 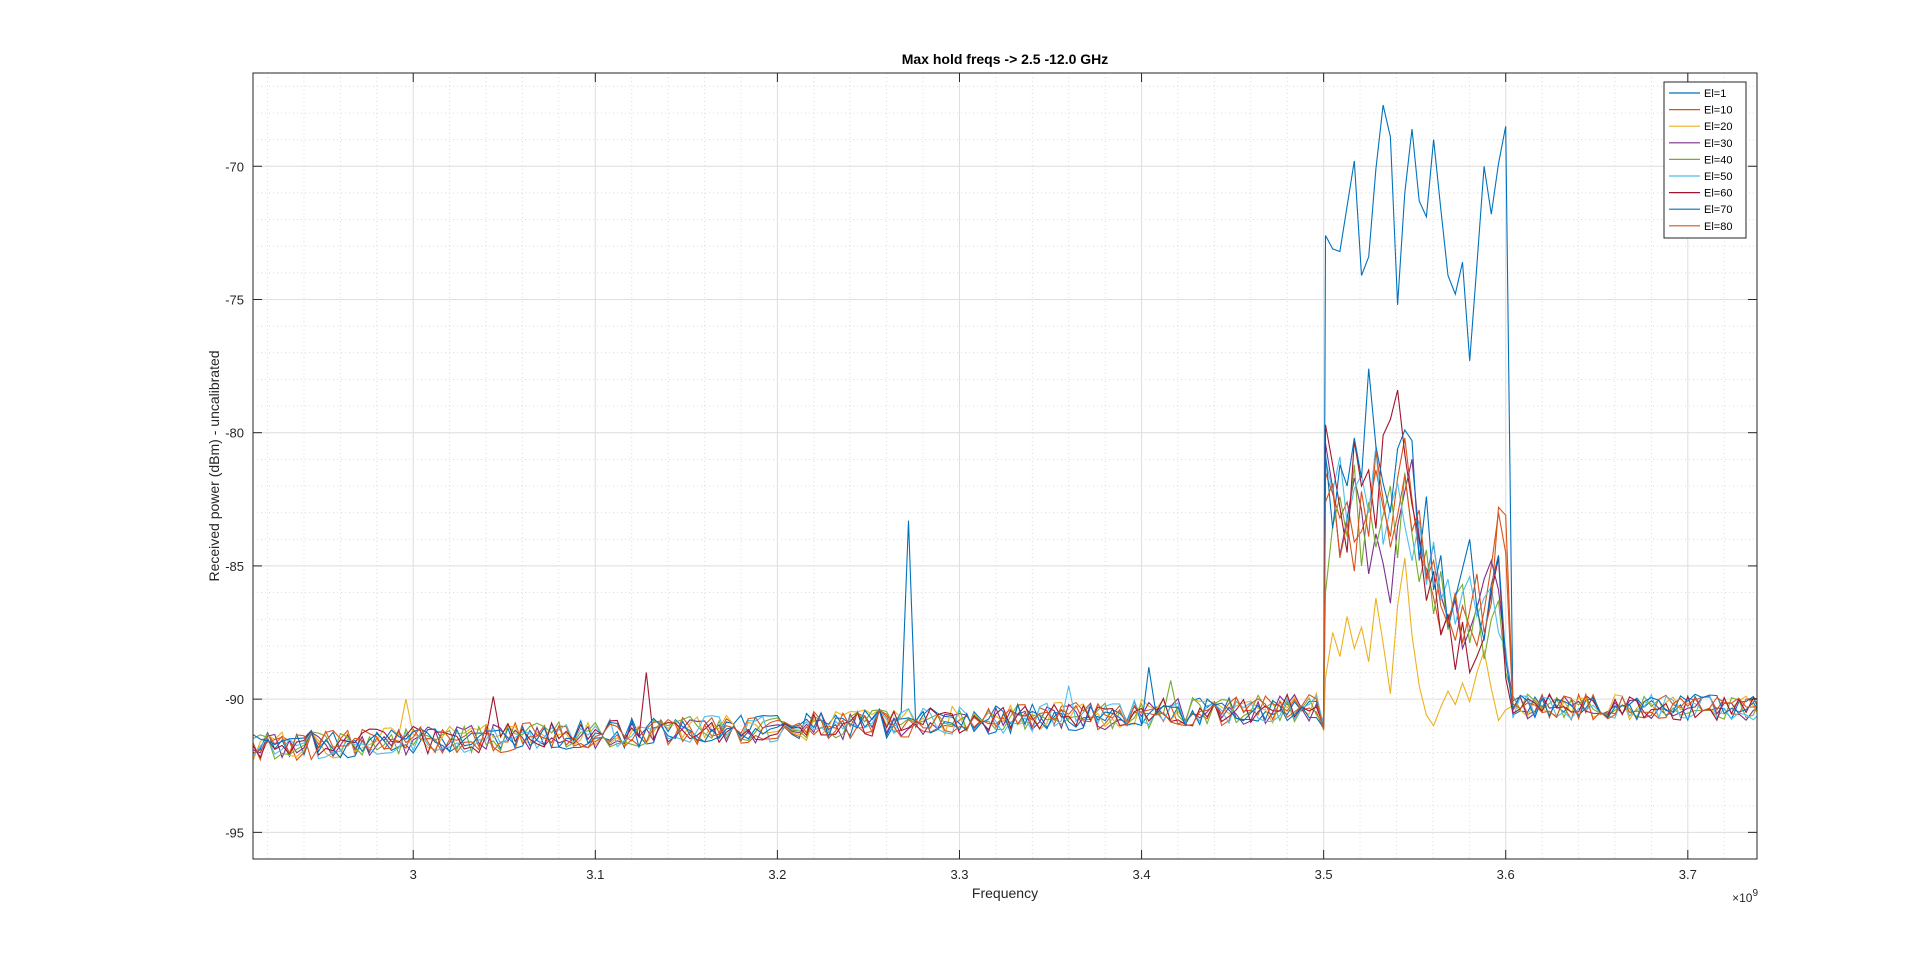 I want to click on x-tick-label: 3.6, so click(x=1506, y=874).